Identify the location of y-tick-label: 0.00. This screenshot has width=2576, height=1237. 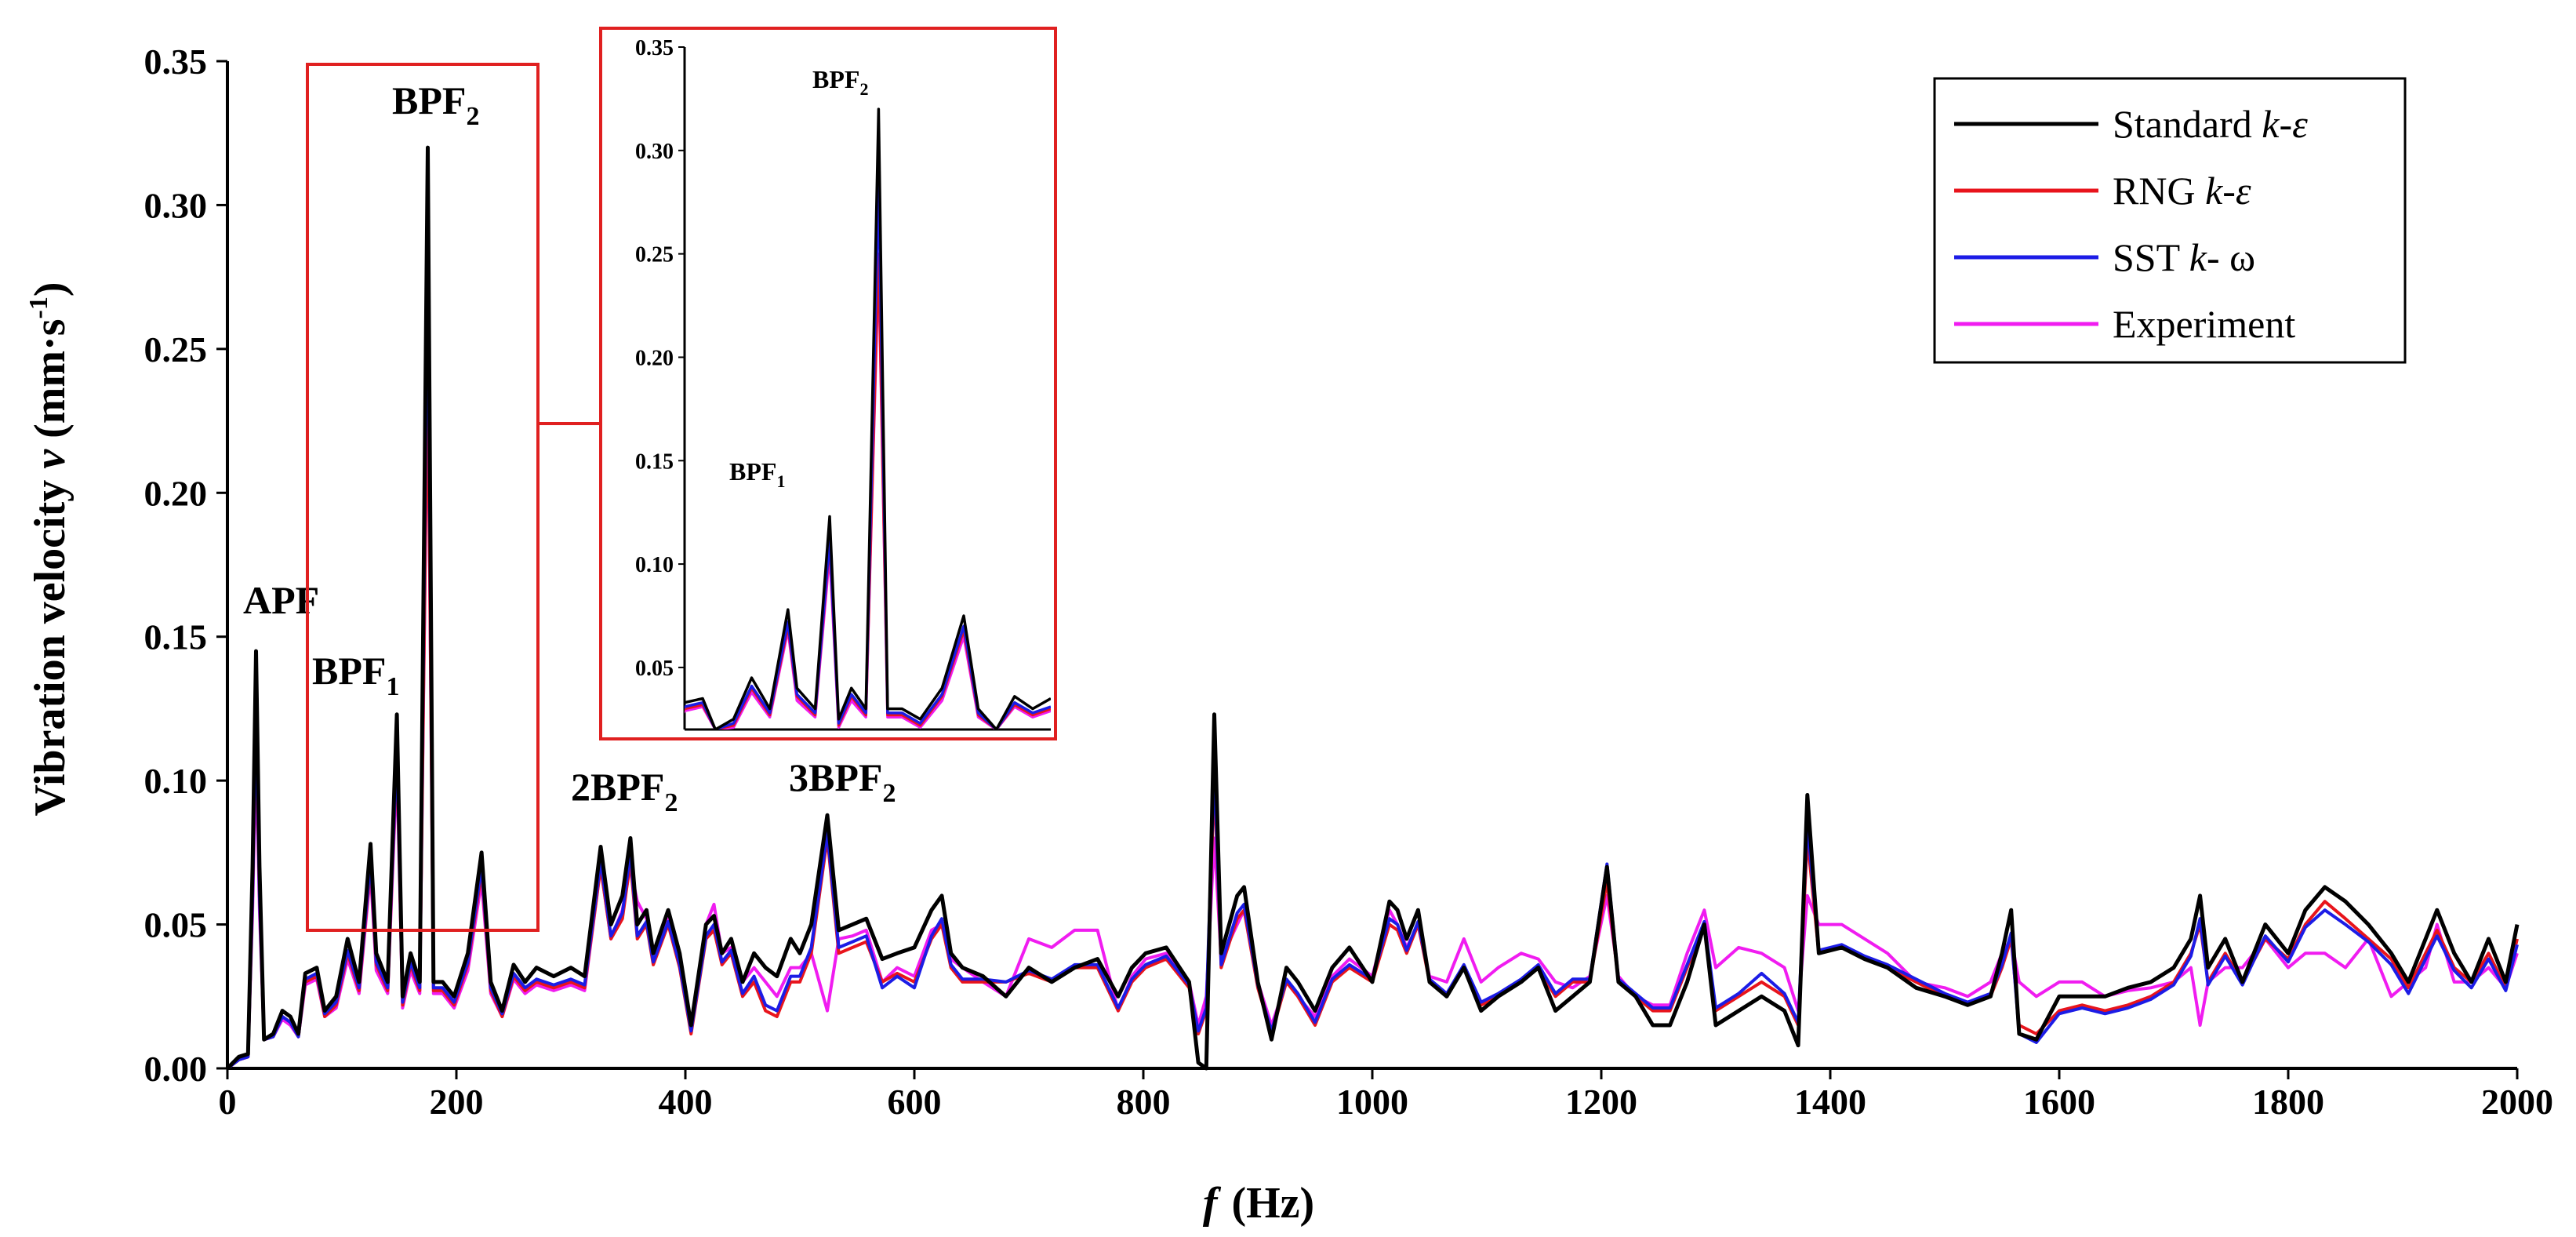
(176, 1069).